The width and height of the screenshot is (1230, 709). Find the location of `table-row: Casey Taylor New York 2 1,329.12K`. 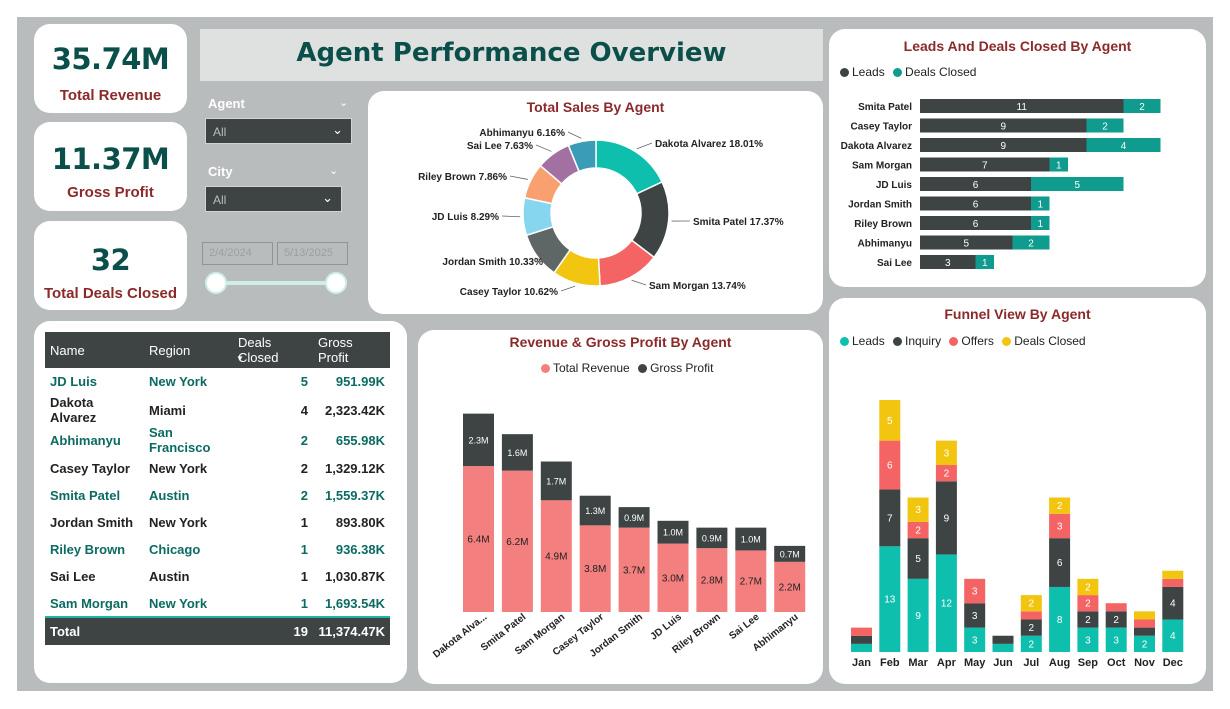

table-row: Casey Taylor New York 2 1,329.12K is located at coordinates (217, 468).